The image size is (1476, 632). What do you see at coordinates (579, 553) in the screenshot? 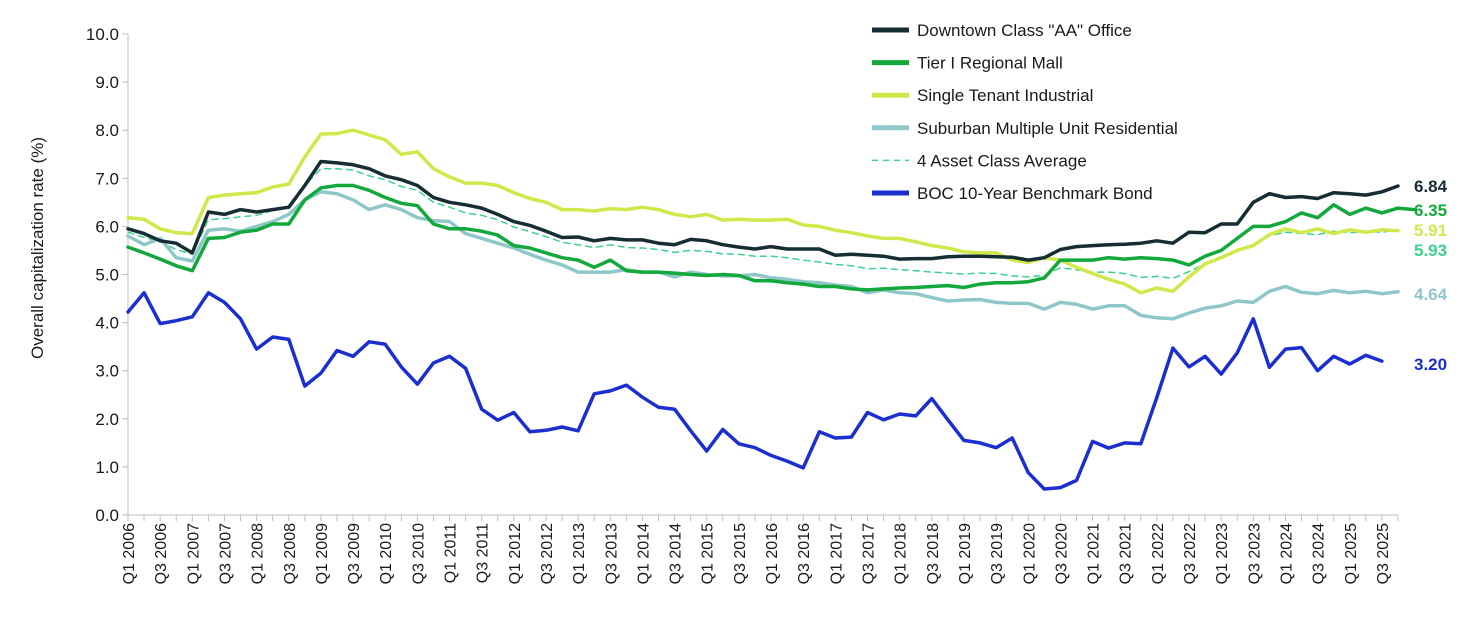
I see `x-tick-label: Q1 2013` at bounding box center [579, 553].